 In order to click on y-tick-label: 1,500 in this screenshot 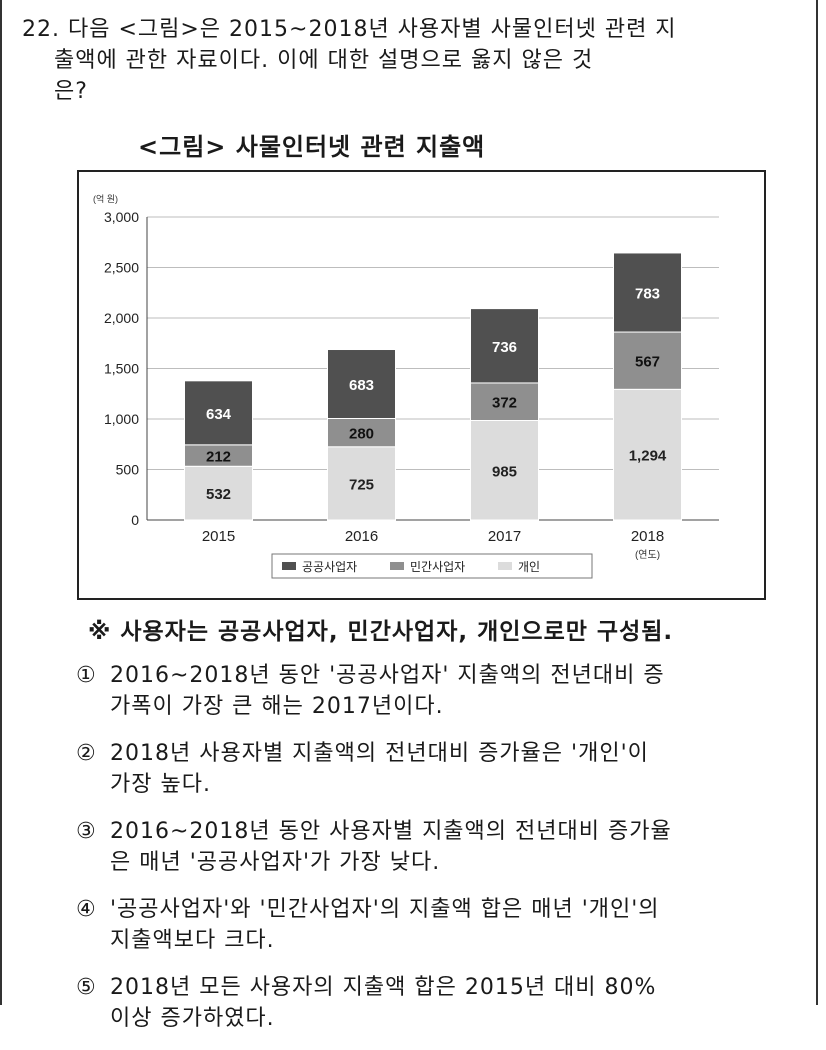, I will do `click(121, 369)`.